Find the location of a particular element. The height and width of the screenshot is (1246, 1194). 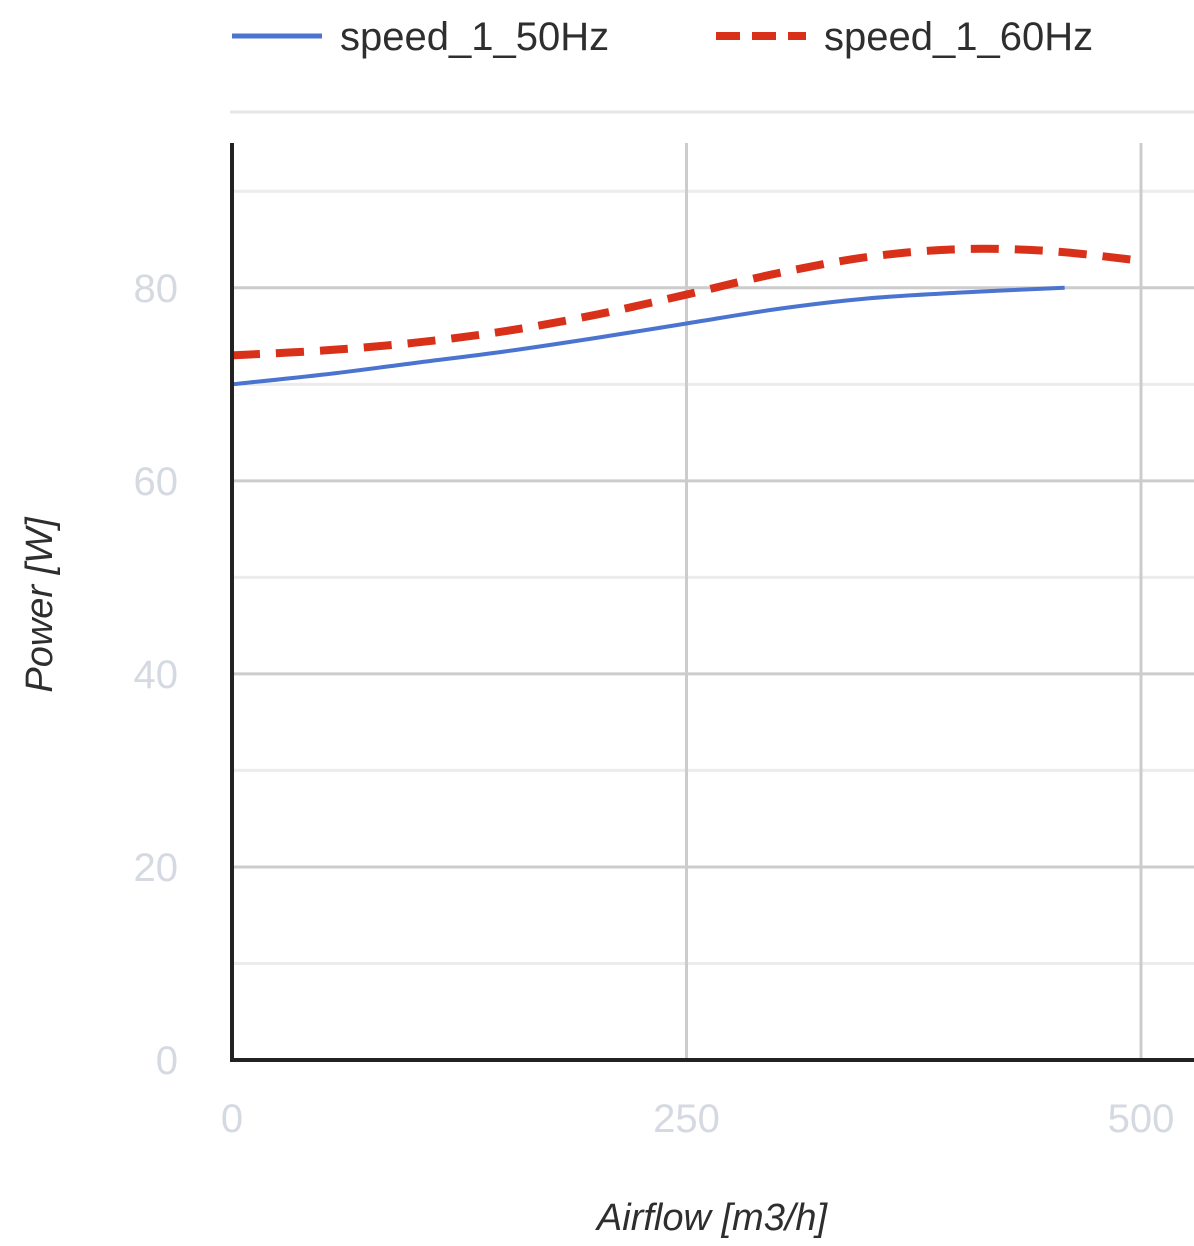

x-axis-title: Airflow [m3/h] is located at coordinates (712, 1218).